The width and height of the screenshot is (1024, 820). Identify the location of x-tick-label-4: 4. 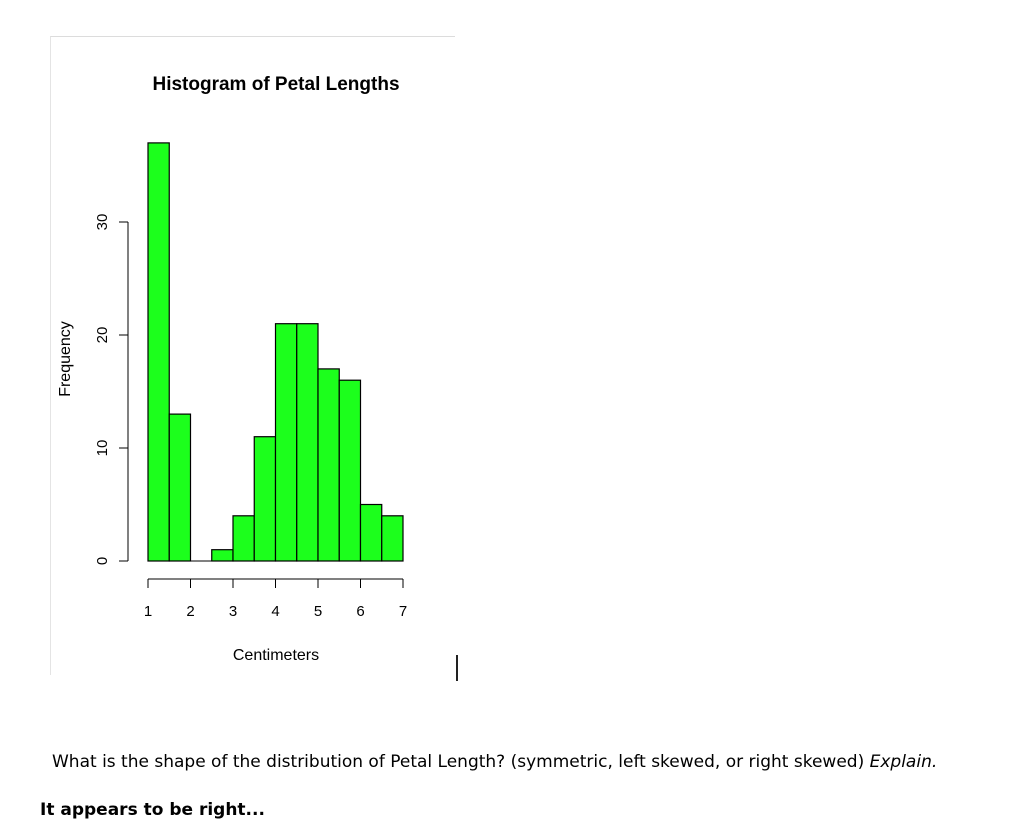
(275, 611).